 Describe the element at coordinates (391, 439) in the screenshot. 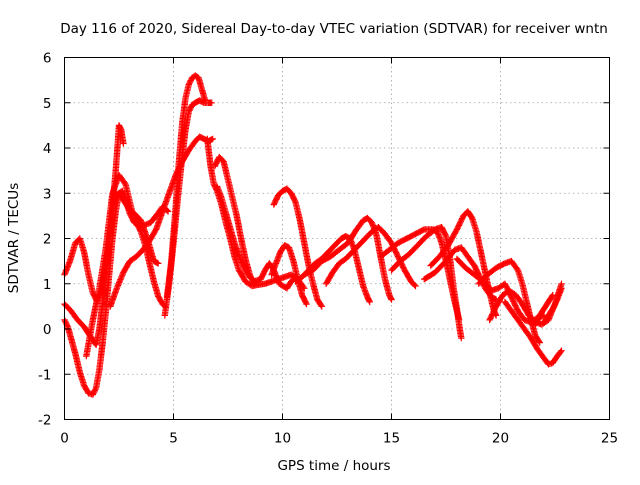

I see `x-tick-label: 15` at that location.